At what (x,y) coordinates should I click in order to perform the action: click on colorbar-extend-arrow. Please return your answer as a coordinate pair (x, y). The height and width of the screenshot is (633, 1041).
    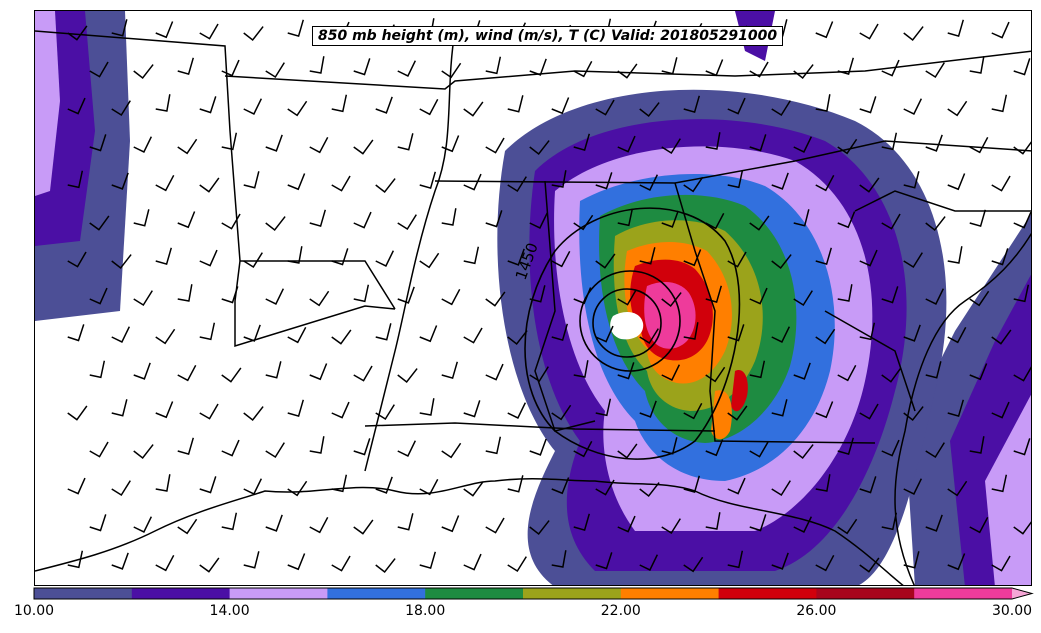
    Looking at the image, I should click on (1022, 593).